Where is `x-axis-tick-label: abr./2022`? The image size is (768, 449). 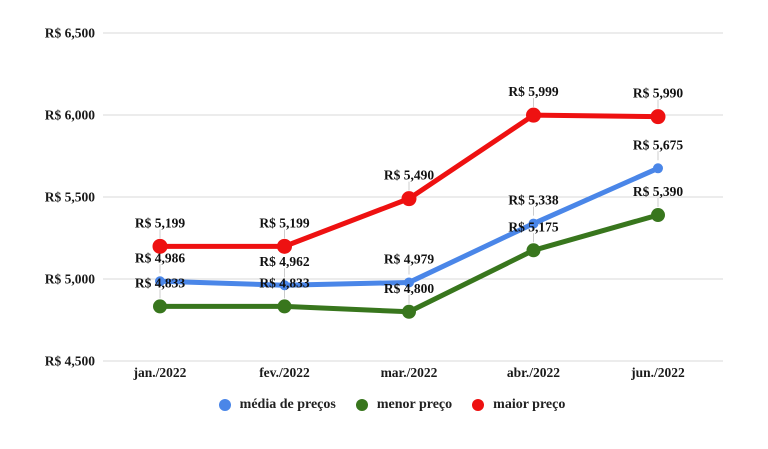 x-axis-tick-label: abr./2022 is located at coordinates (533, 372).